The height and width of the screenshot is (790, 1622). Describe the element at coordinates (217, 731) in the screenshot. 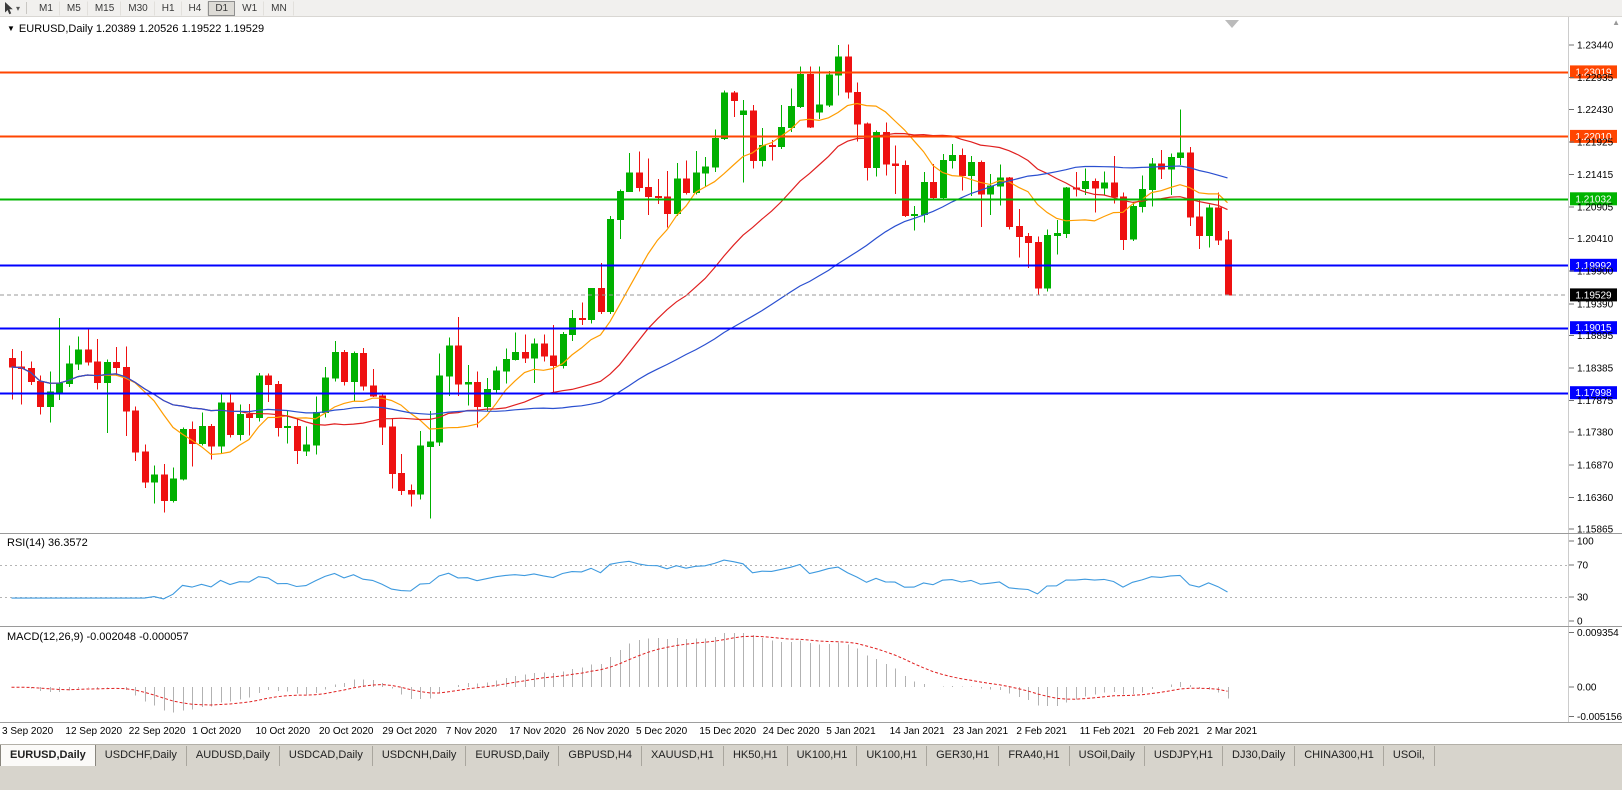

I see `date-label: 1 Oct 2020` at that location.